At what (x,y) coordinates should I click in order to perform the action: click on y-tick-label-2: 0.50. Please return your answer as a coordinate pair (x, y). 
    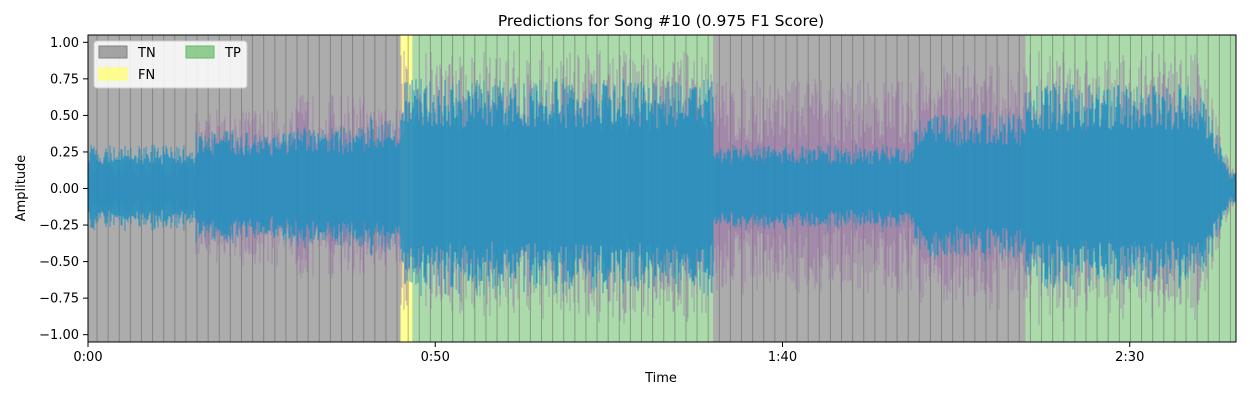
    Looking at the image, I should click on (64, 116).